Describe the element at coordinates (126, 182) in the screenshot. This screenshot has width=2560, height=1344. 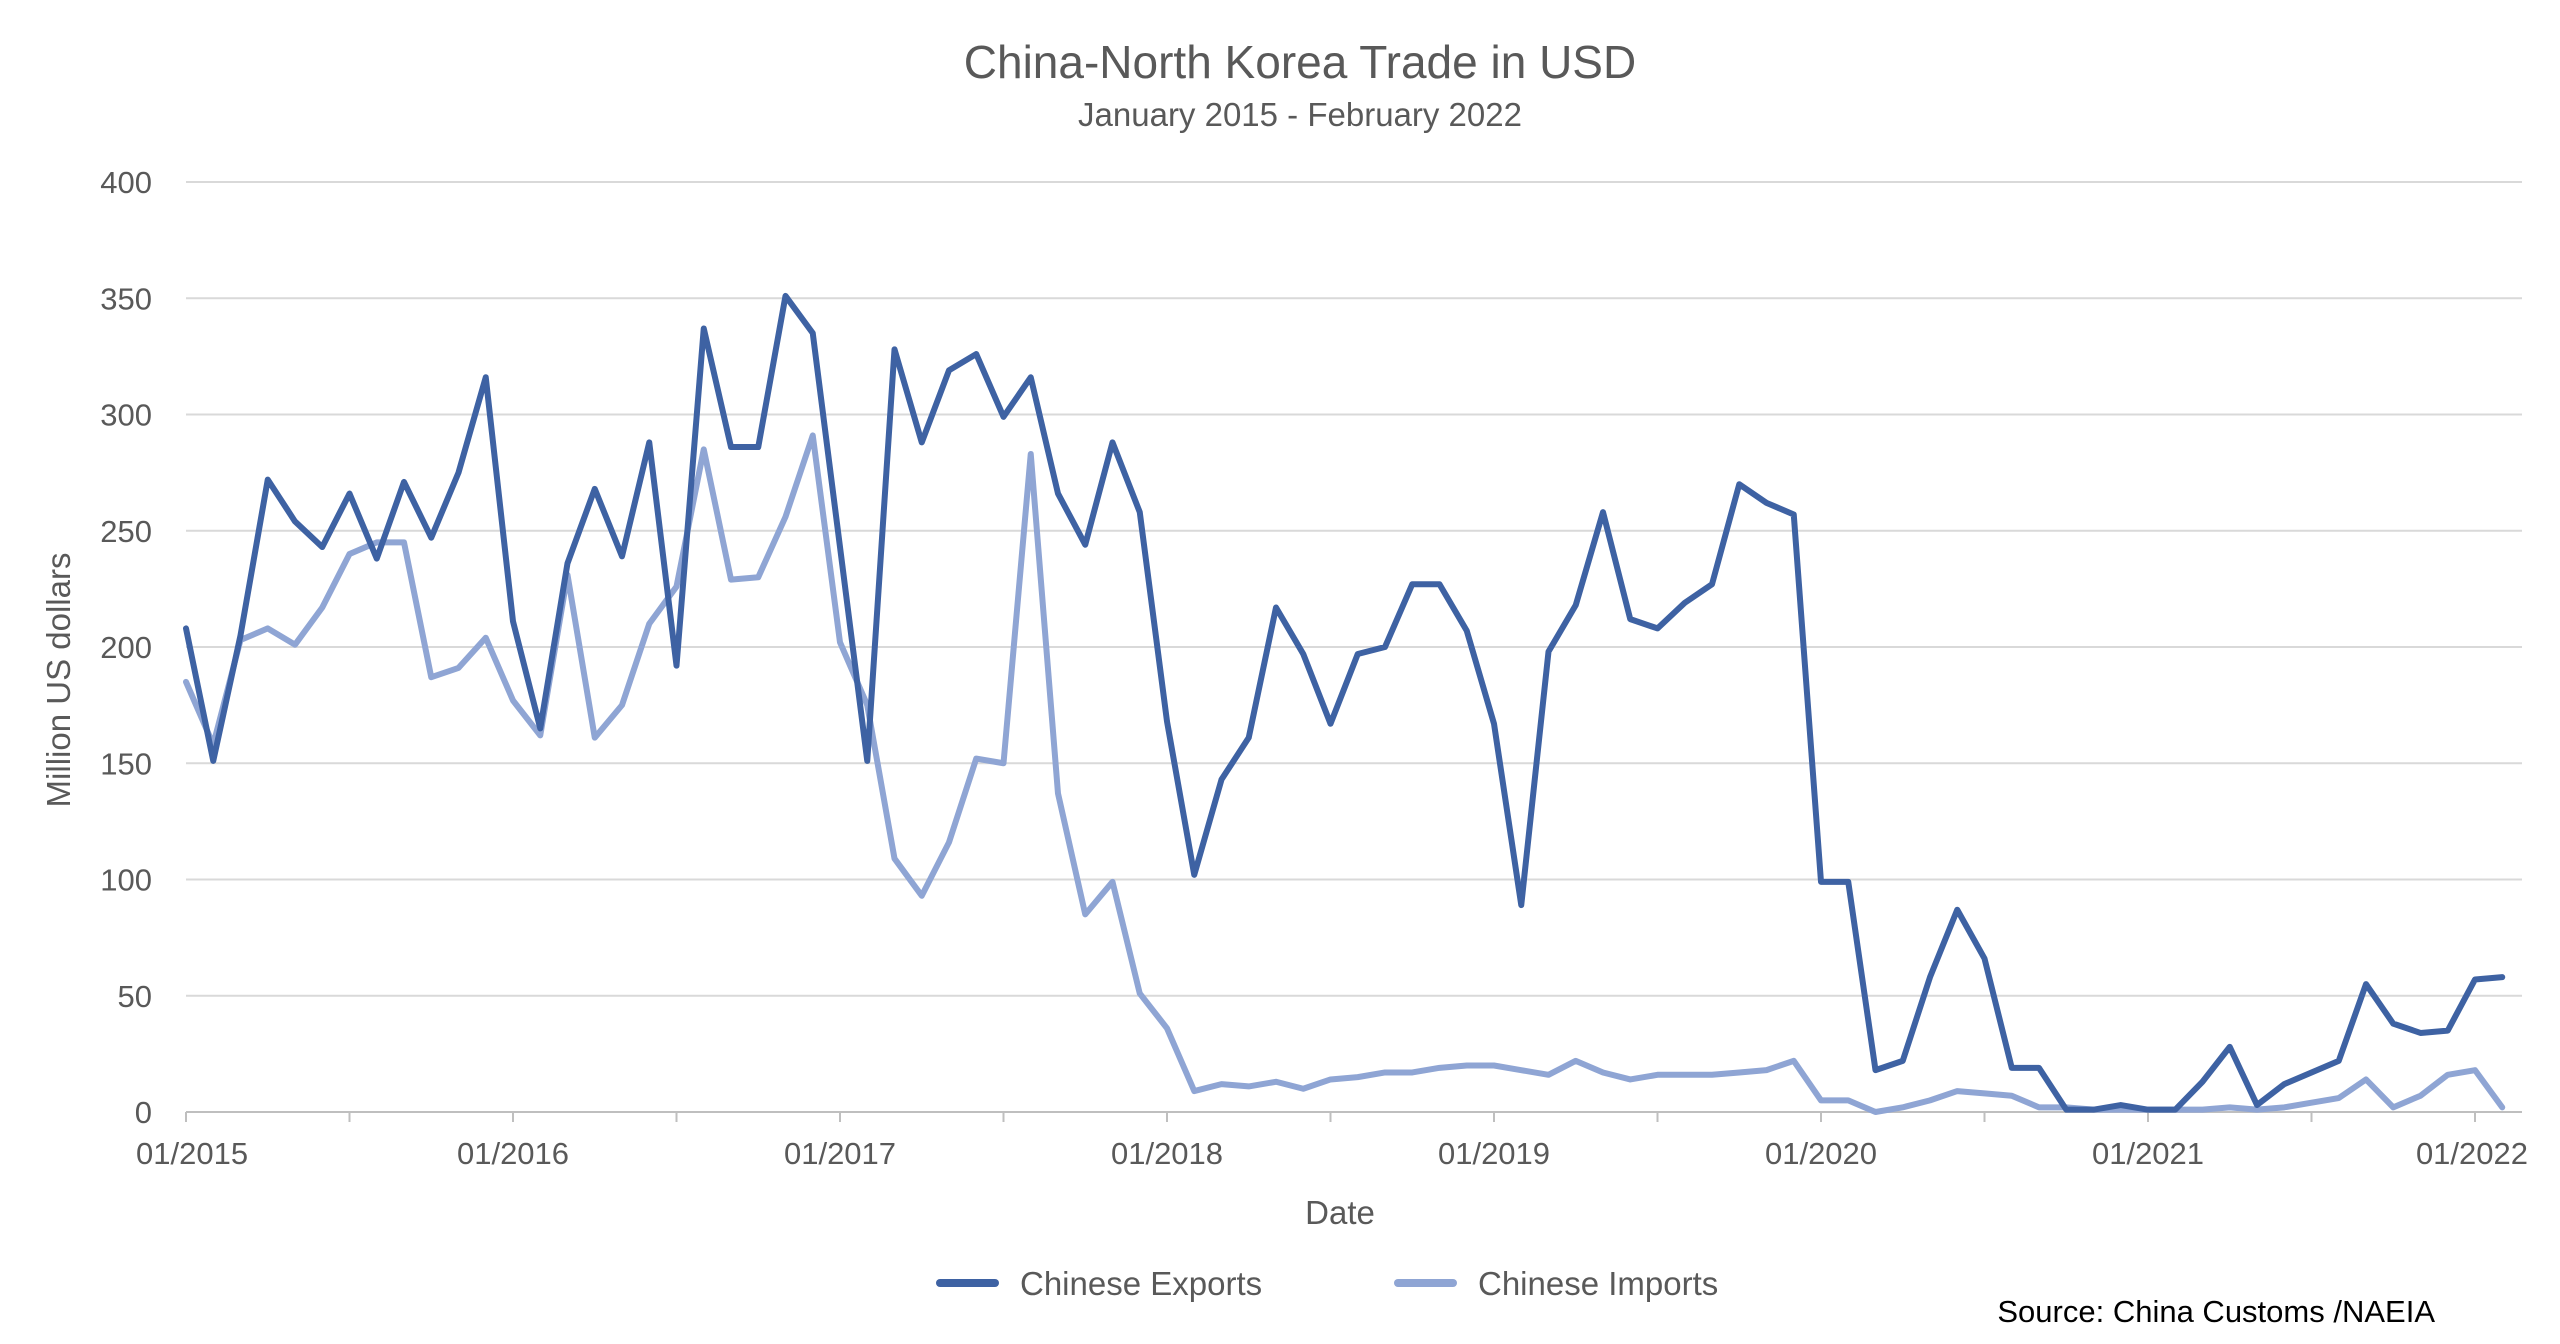
I see `y-tick-label: 400` at that location.